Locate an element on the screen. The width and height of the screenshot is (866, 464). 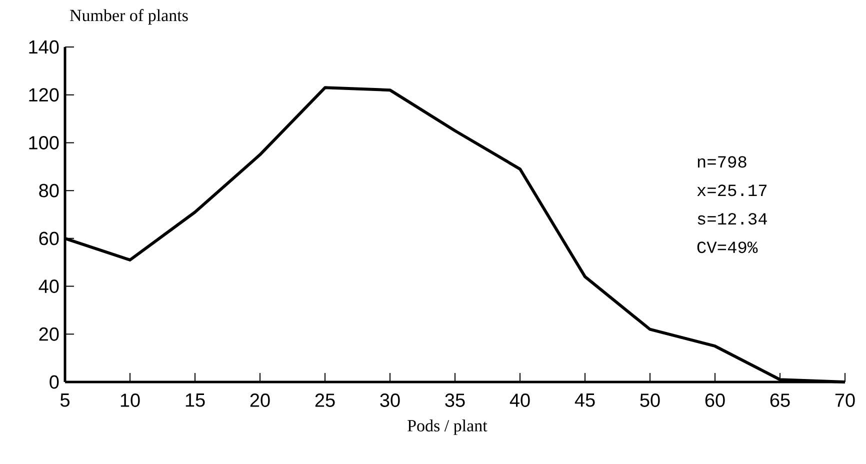
y-tick-label: 80 is located at coordinates (49, 191).